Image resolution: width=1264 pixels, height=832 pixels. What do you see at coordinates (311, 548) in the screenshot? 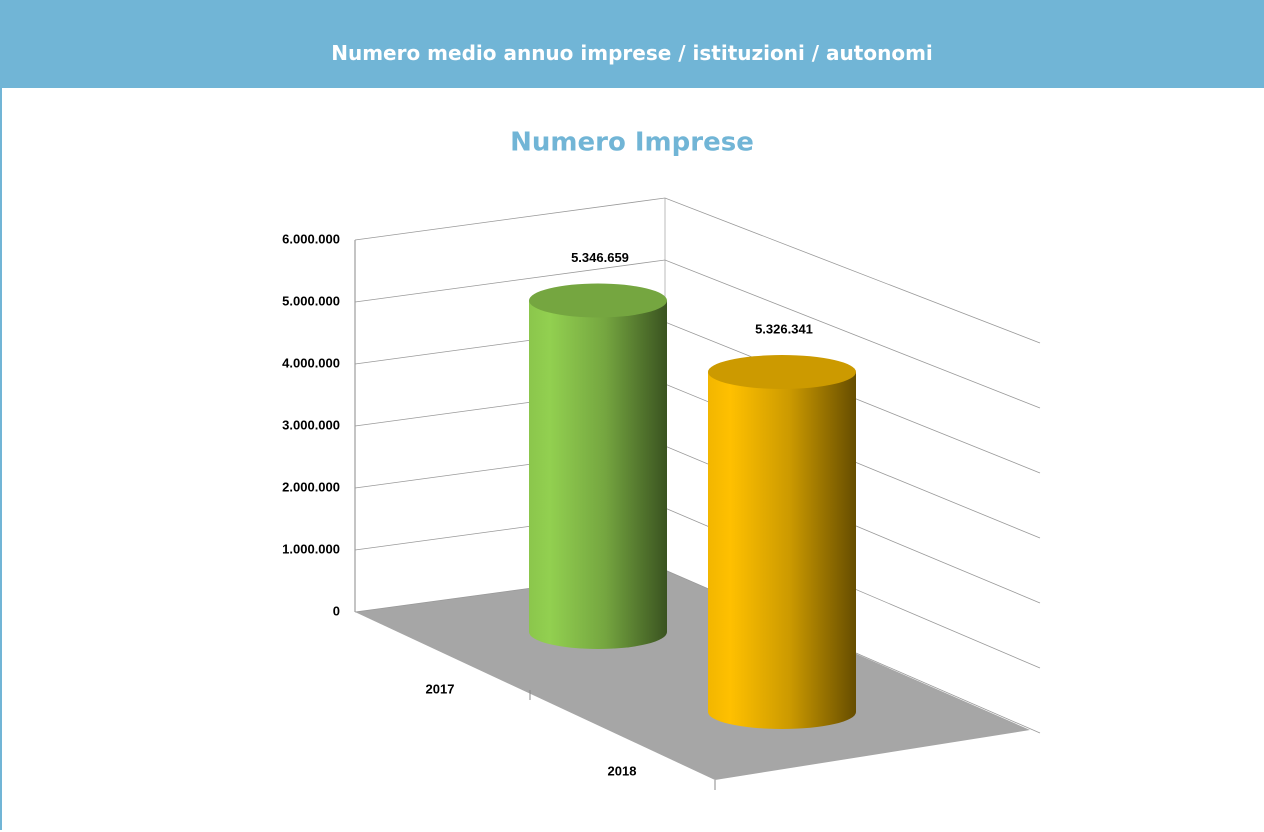
I see `y-tick-label: 1.000.000` at bounding box center [311, 548].